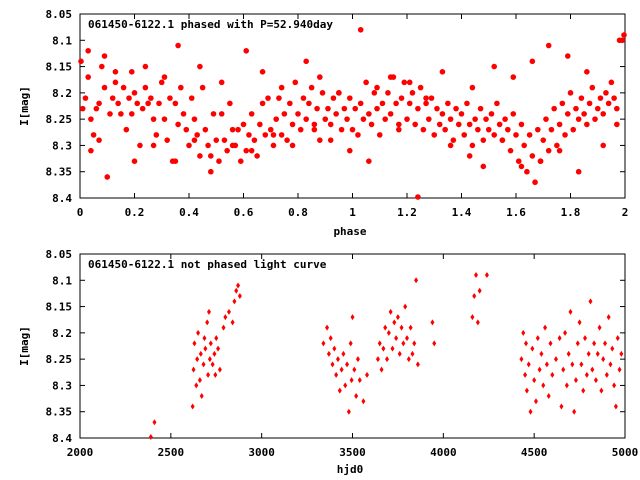 The height and width of the screenshot is (480, 640). What do you see at coordinates (24, 346) in the screenshot?
I see `unphased-y-axis-label: I[mag]` at bounding box center [24, 346].